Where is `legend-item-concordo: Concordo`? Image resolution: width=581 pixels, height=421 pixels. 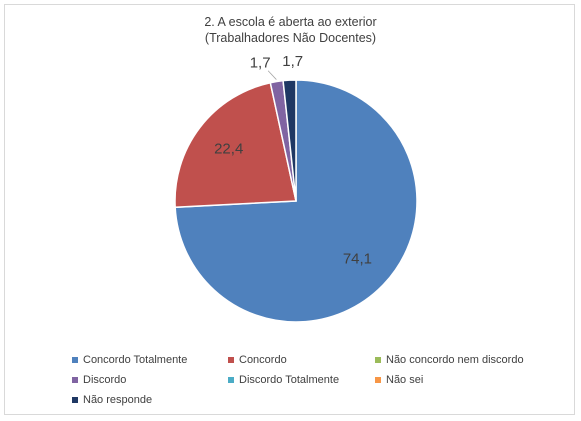
legend-item-concordo: Concordo is located at coordinates (257, 360).